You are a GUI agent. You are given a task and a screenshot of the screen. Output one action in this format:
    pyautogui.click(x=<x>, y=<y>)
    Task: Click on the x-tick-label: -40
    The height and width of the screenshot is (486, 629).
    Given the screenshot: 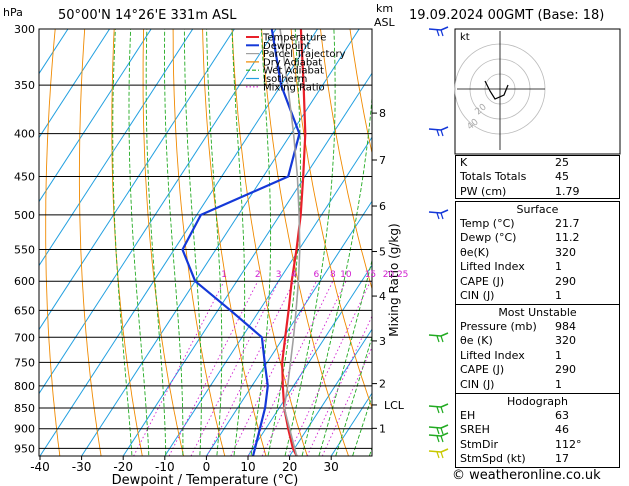 What is the action you would take?
    pyautogui.click(x=40, y=467)
    